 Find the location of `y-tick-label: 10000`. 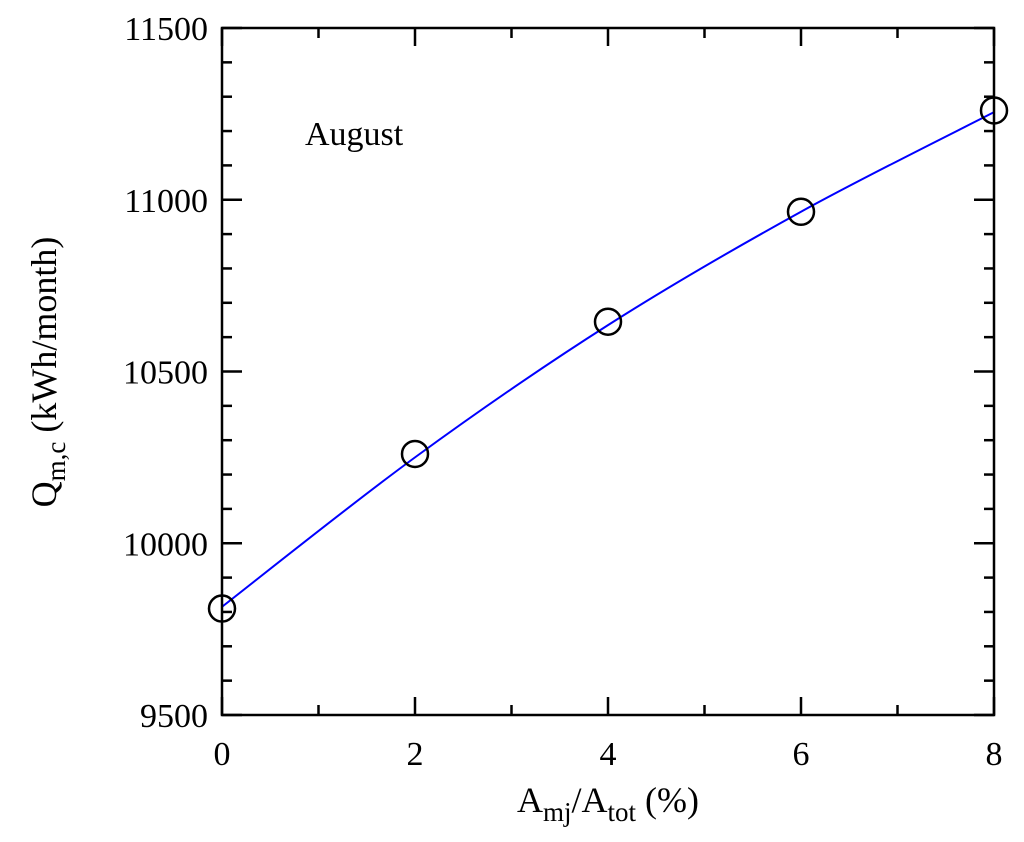

y-tick-label: 10000 is located at coordinates (165, 544).